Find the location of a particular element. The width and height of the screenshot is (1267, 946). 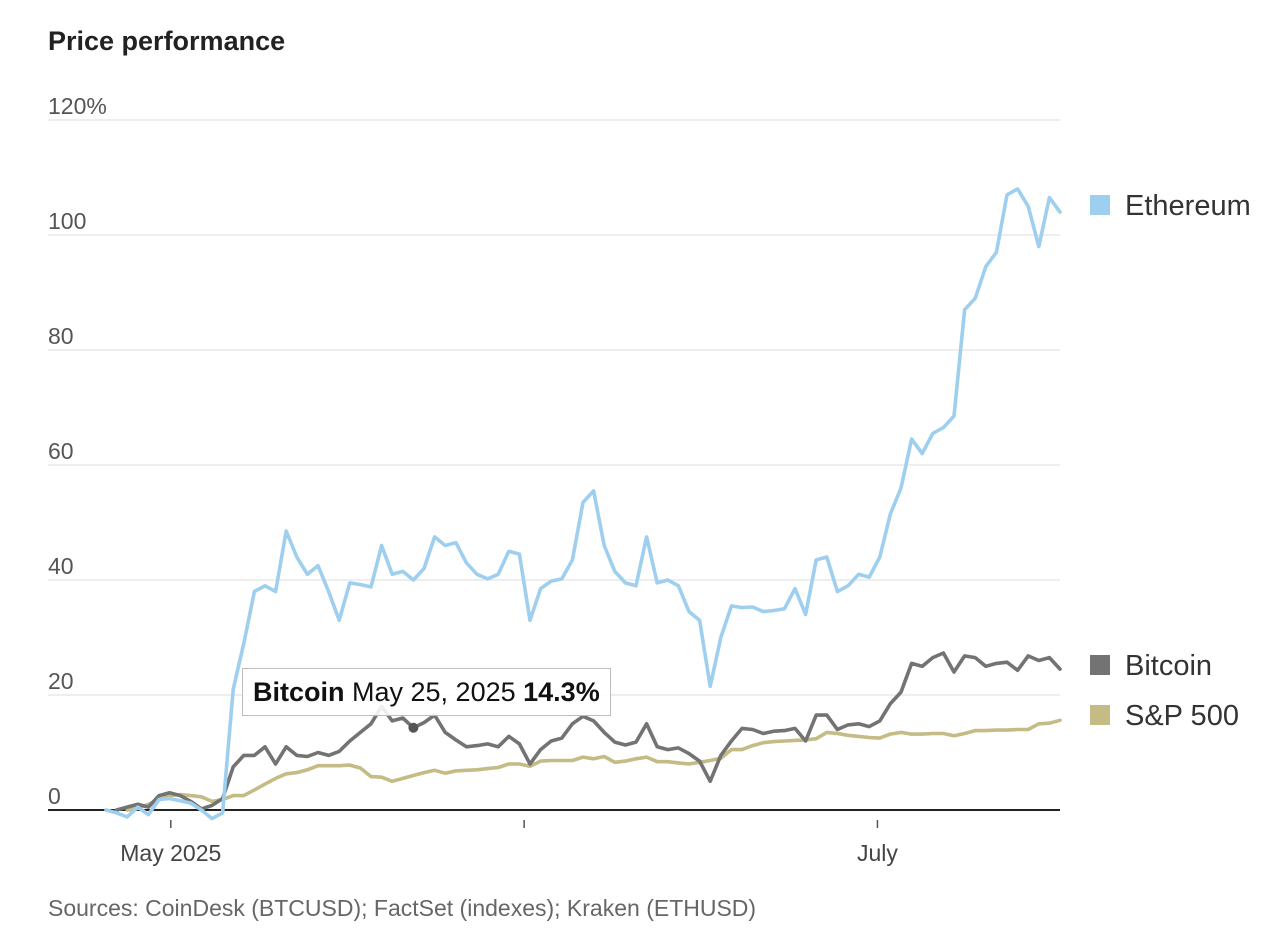

chart-title: Price performance is located at coordinates (167, 41).